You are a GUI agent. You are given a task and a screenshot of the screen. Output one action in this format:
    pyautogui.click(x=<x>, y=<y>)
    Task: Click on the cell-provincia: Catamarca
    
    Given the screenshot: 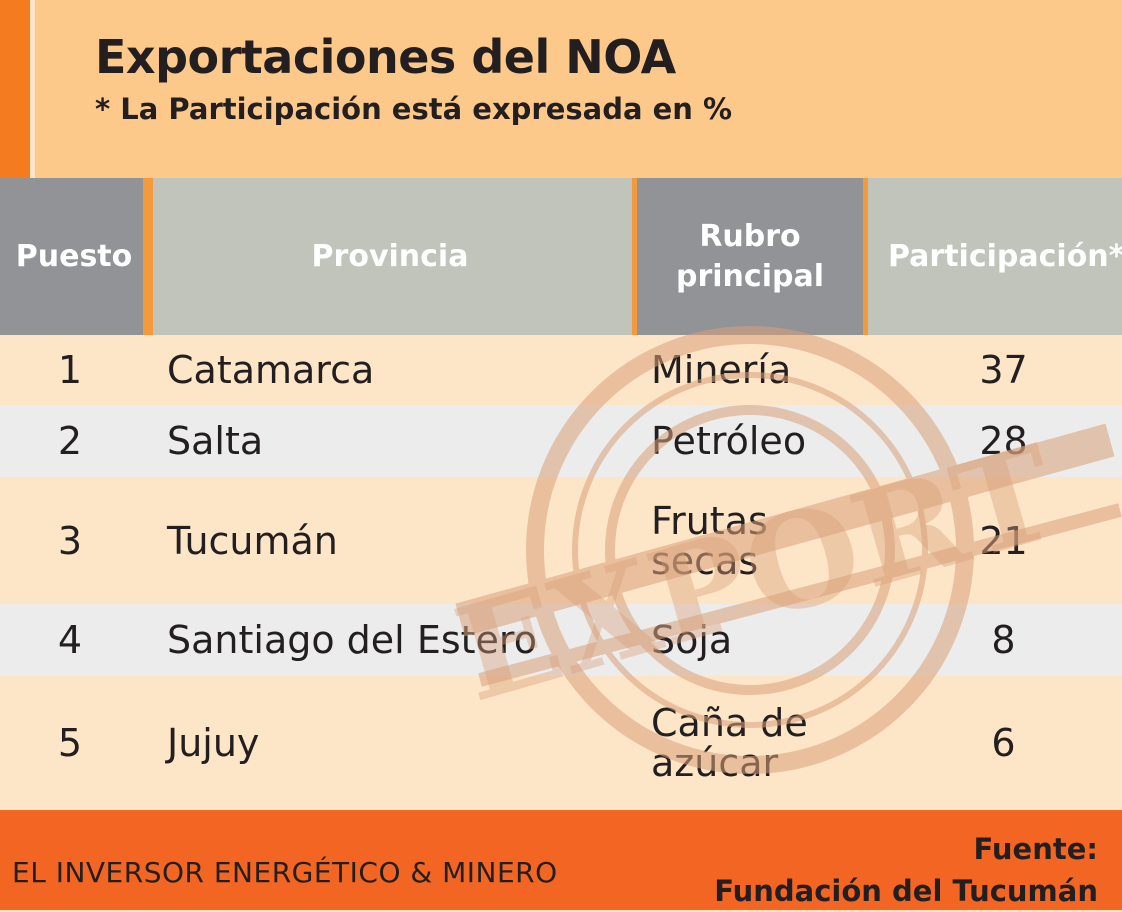 What is the action you would take?
    pyautogui.click(x=271, y=370)
    